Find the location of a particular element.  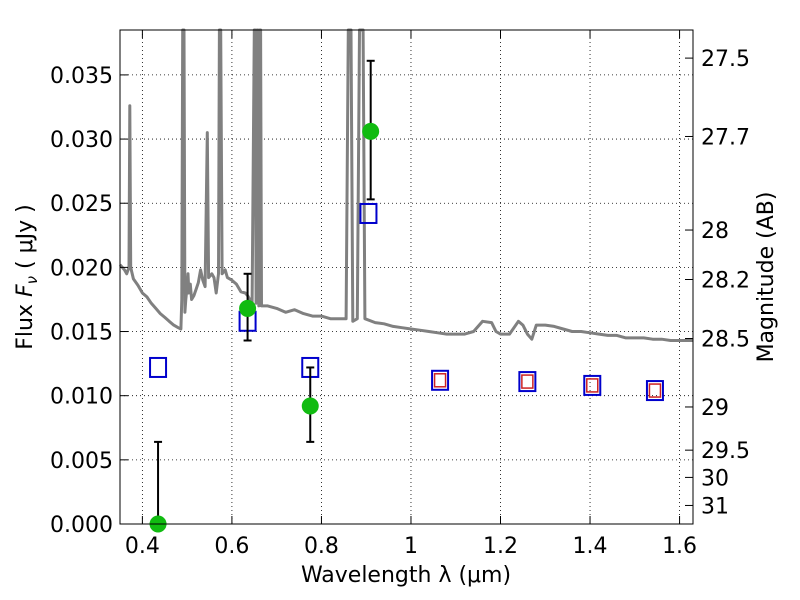

y-tick-label: 0.030 is located at coordinates (81, 140).